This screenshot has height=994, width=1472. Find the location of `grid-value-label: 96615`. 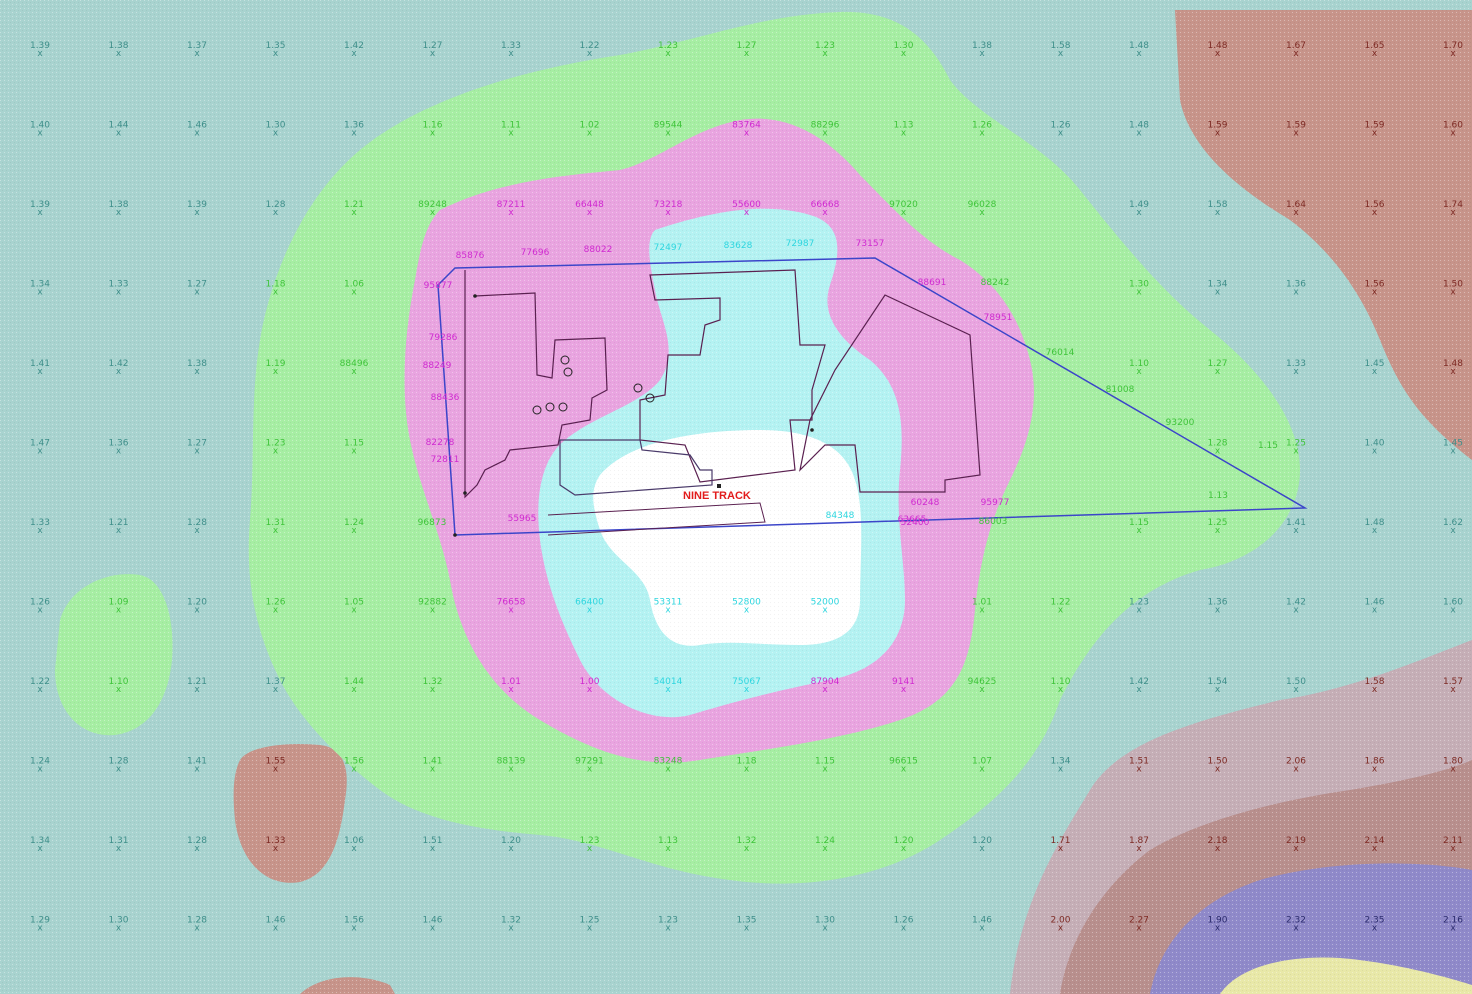

grid-value-label: 96615 is located at coordinates (903, 762).